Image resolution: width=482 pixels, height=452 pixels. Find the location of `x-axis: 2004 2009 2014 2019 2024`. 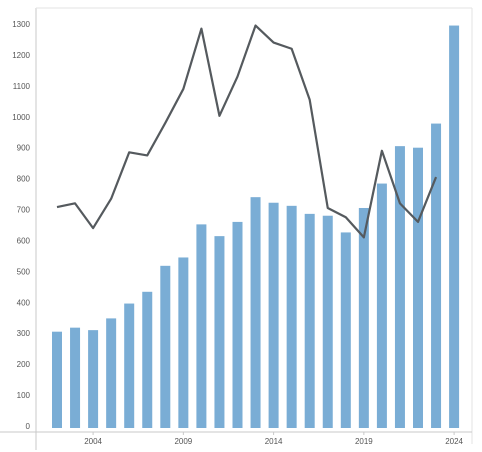

x-axis: 2004 2009 2014 2019 2024 is located at coordinates (274, 439).